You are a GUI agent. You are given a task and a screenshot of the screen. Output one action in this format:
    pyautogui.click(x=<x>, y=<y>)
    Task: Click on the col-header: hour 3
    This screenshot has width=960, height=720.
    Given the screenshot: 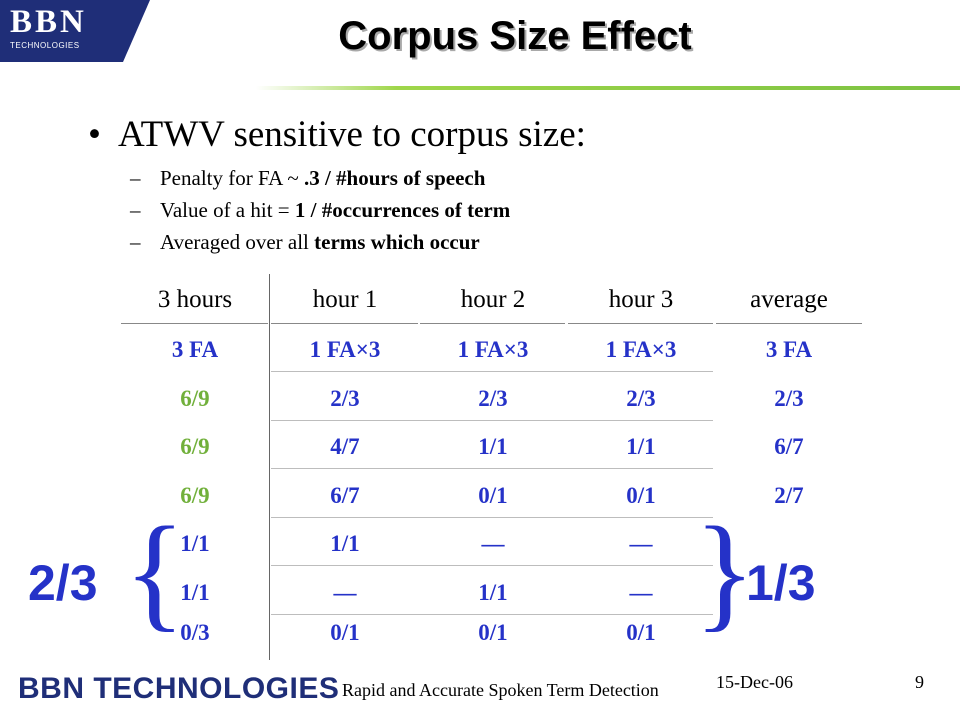 What is the action you would take?
    pyautogui.click(x=641, y=299)
    